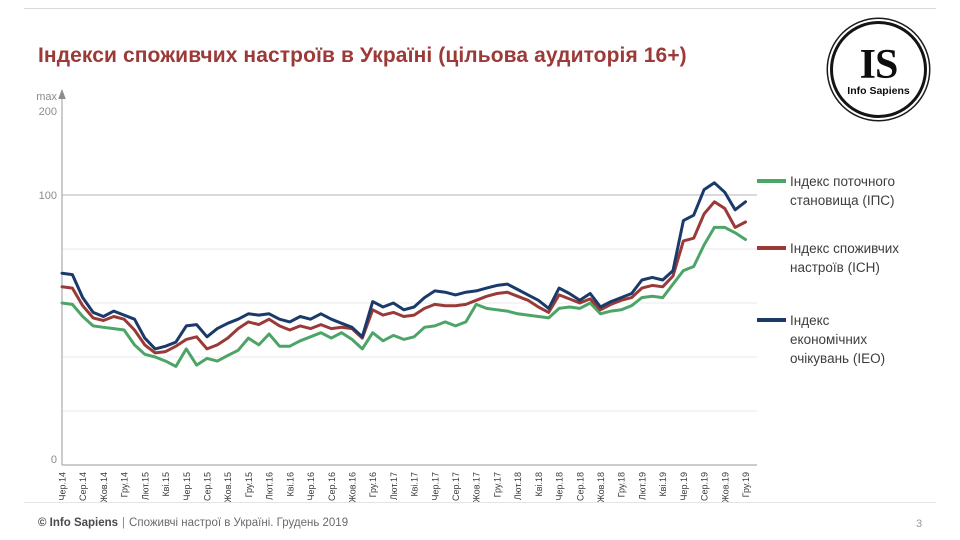 This screenshot has height=540, width=960. I want to click on svg-text: Гру.17, so click(497, 484).